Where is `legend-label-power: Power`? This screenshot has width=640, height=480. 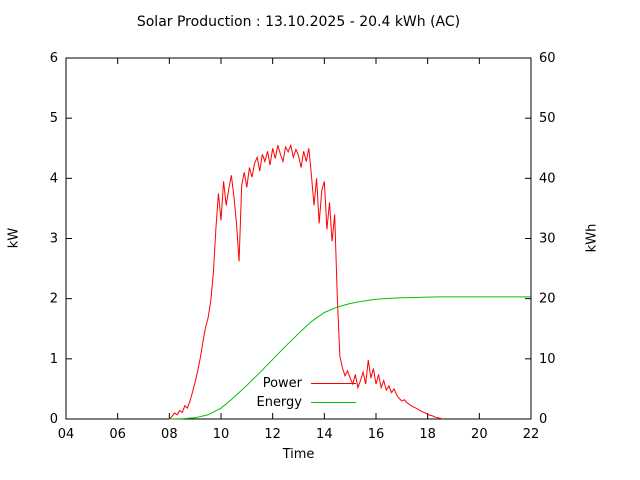 legend-label-power: Power is located at coordinates (282, 383).